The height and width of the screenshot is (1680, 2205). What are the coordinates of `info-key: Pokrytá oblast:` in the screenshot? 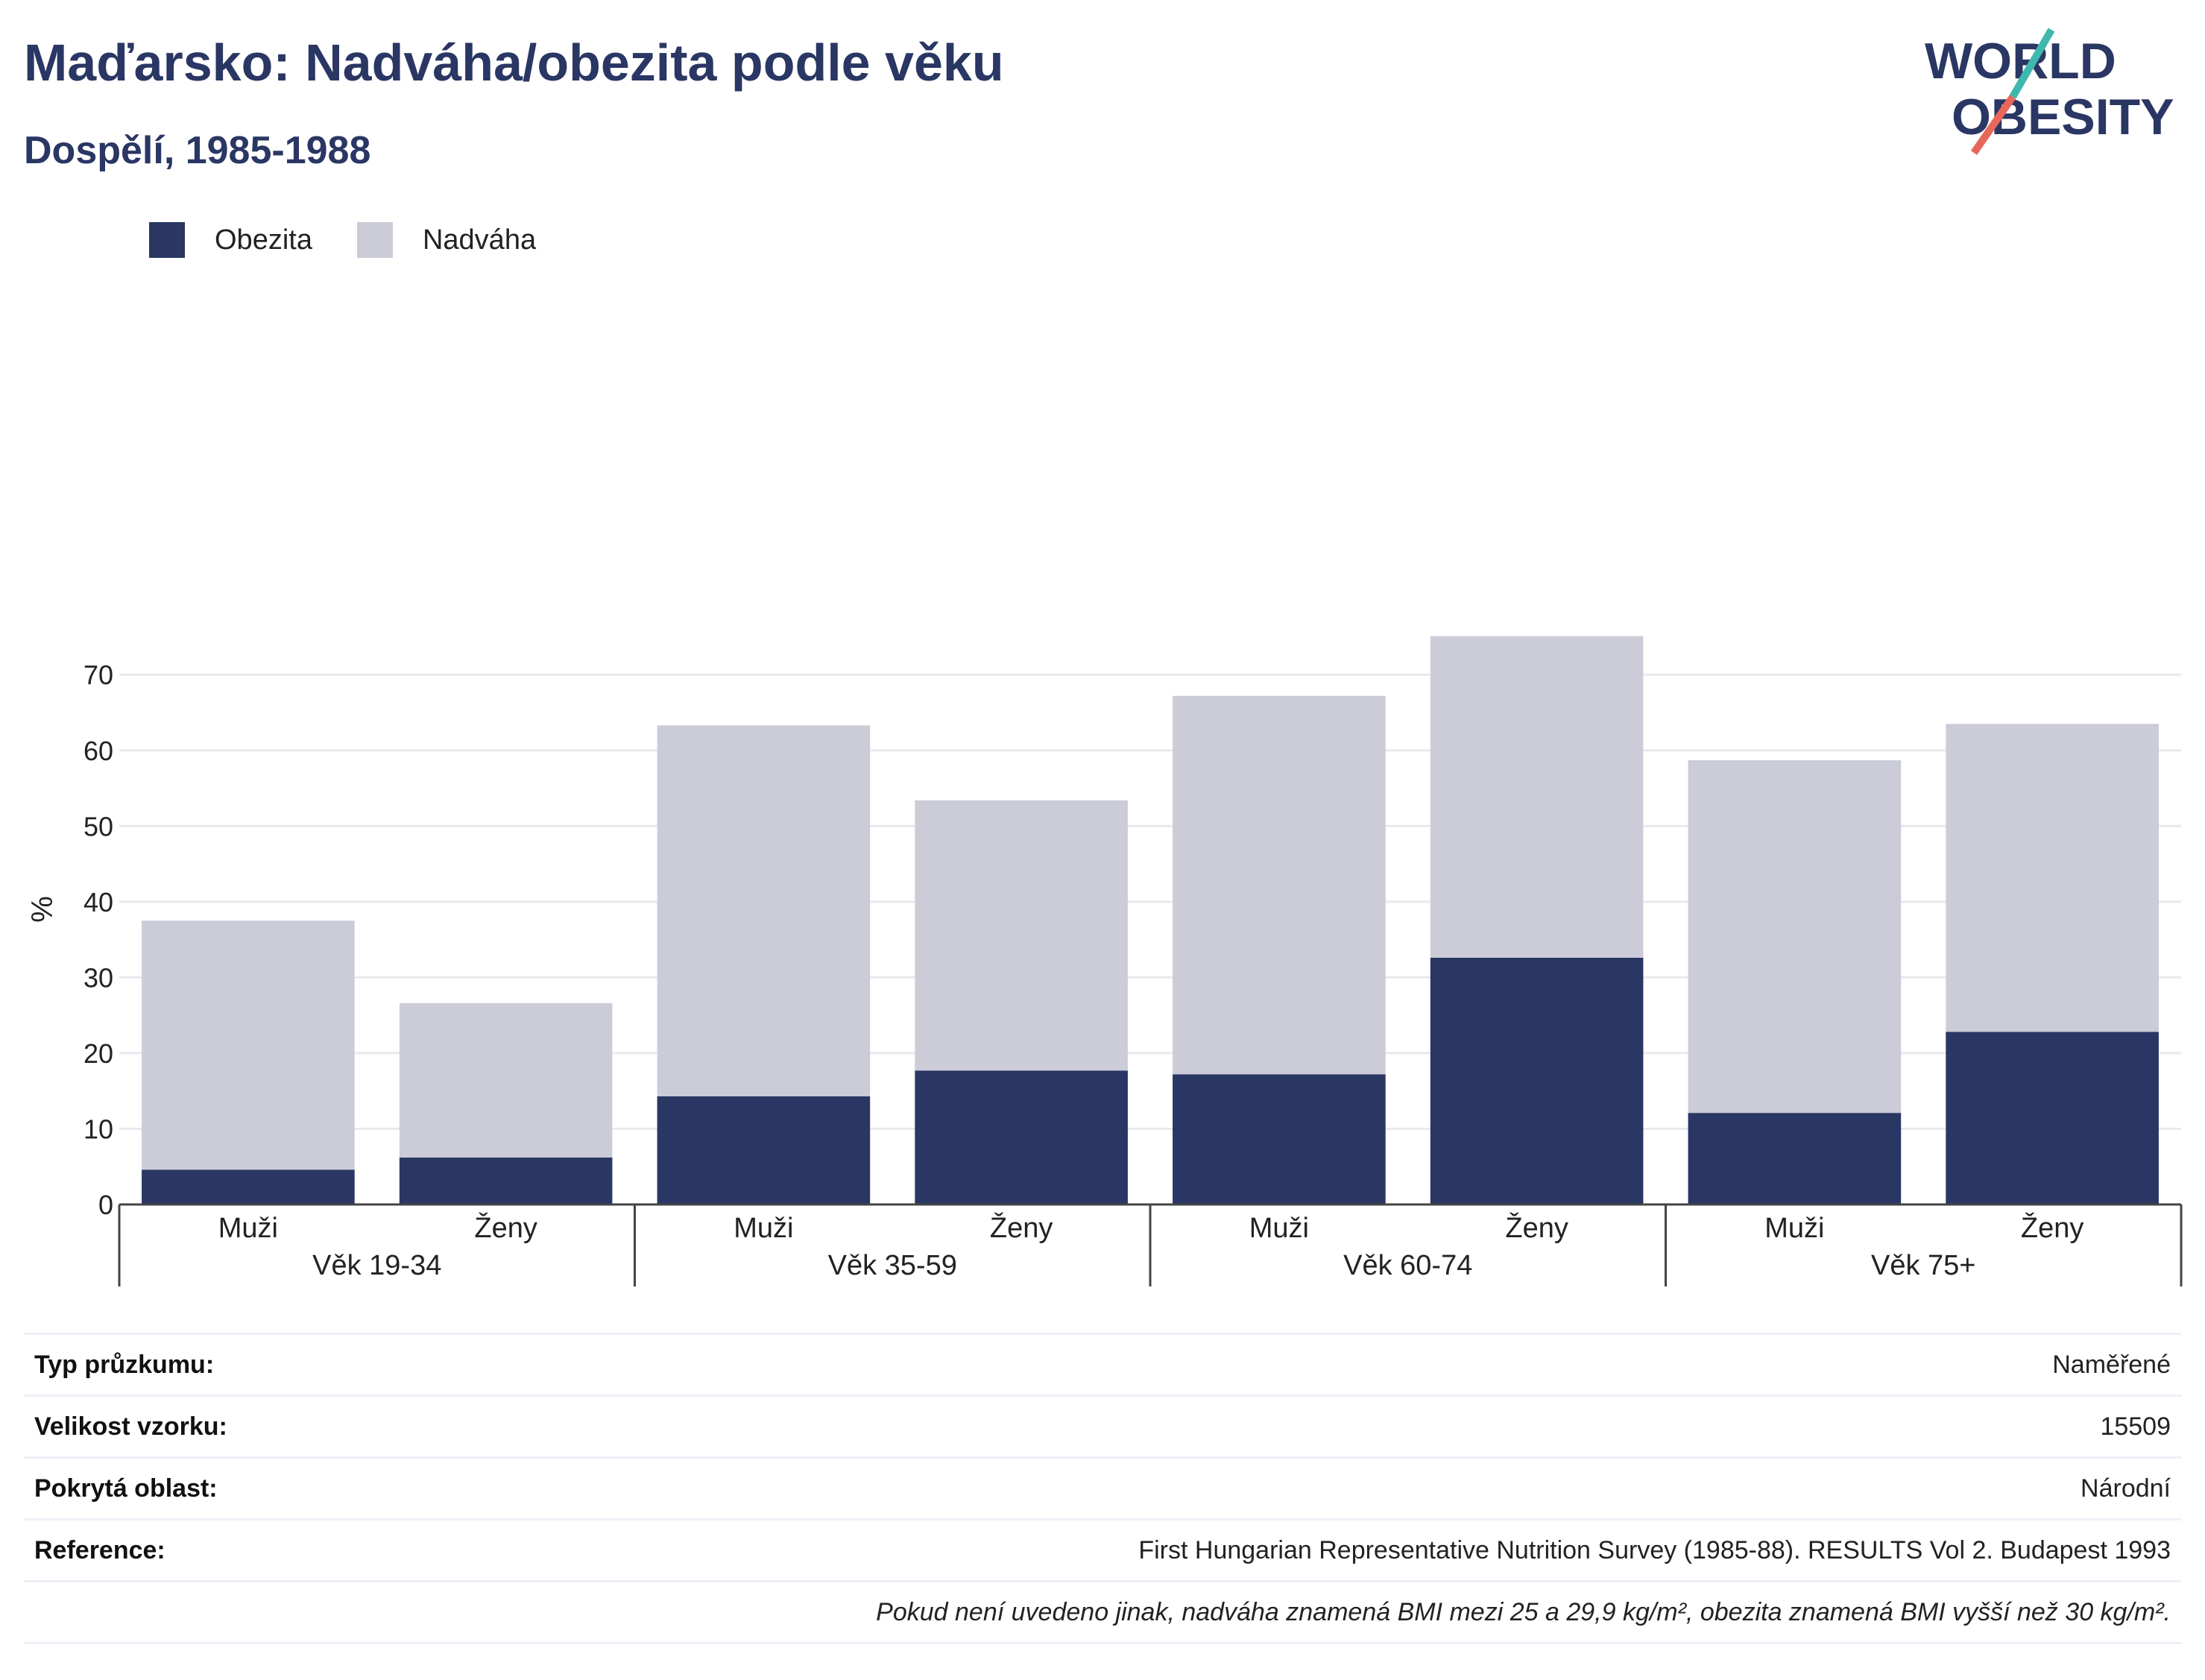 It's located at (126, 1488).